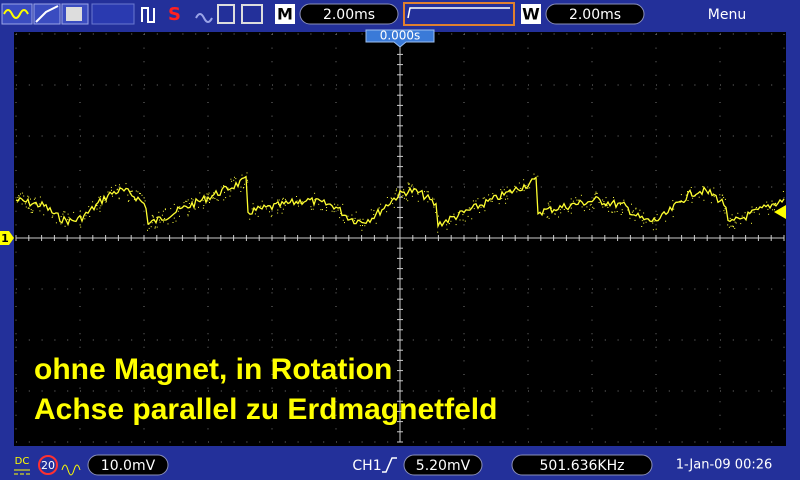 The image size is (800, 480). Describe the element at coordinates (174, 14) in the screenshot. I see `svg-text: S` at that location.